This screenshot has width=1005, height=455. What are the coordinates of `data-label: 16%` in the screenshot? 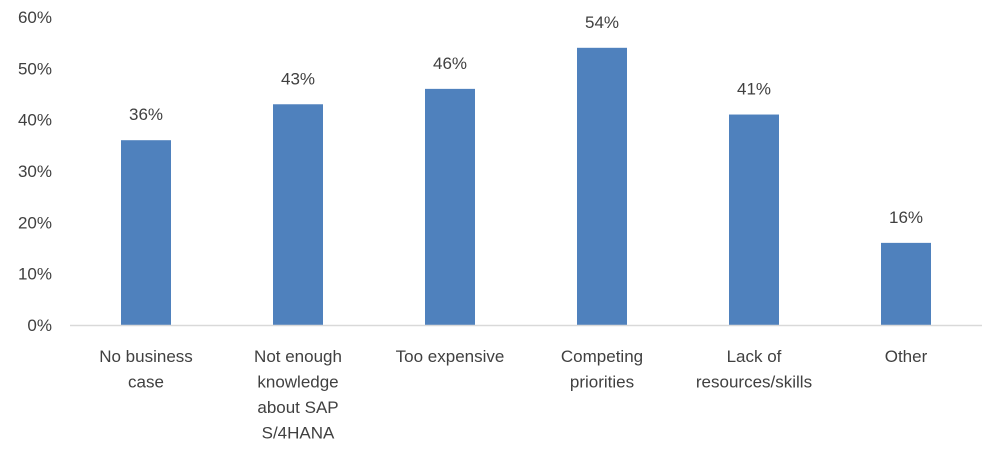 It's located at (906, 217).